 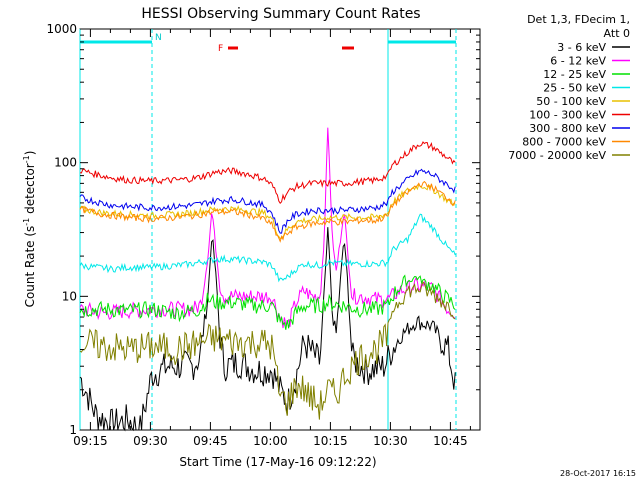 What do you see at coordinates (574, 88) in the screenshot?
I see `legend-label-3: 25 - 50 keV` at bounding box center [574, 88].